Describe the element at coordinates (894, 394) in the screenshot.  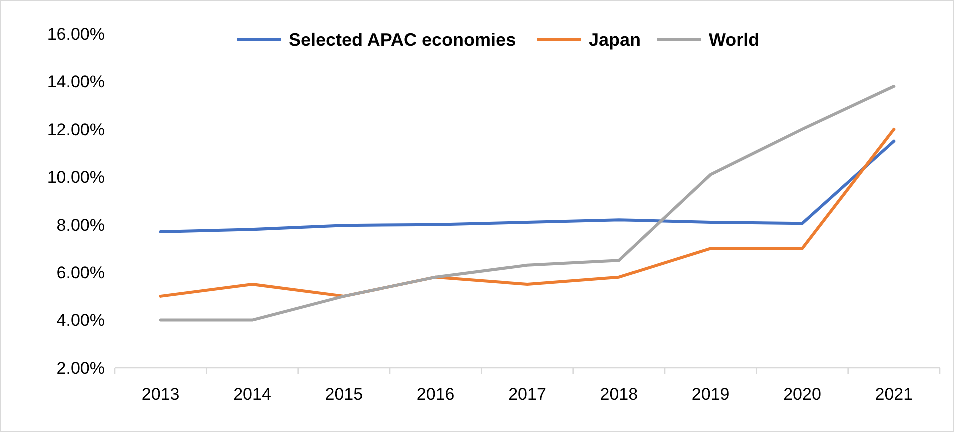
I see `x-tick-label: 2021` at that location.